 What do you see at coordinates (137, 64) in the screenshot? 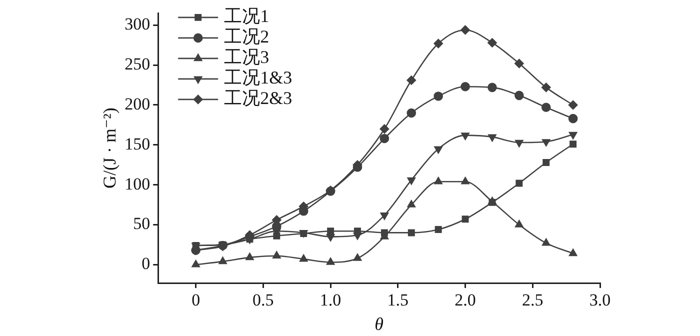
I see `y-tick-label: 250` at bounding box center [137, 64].